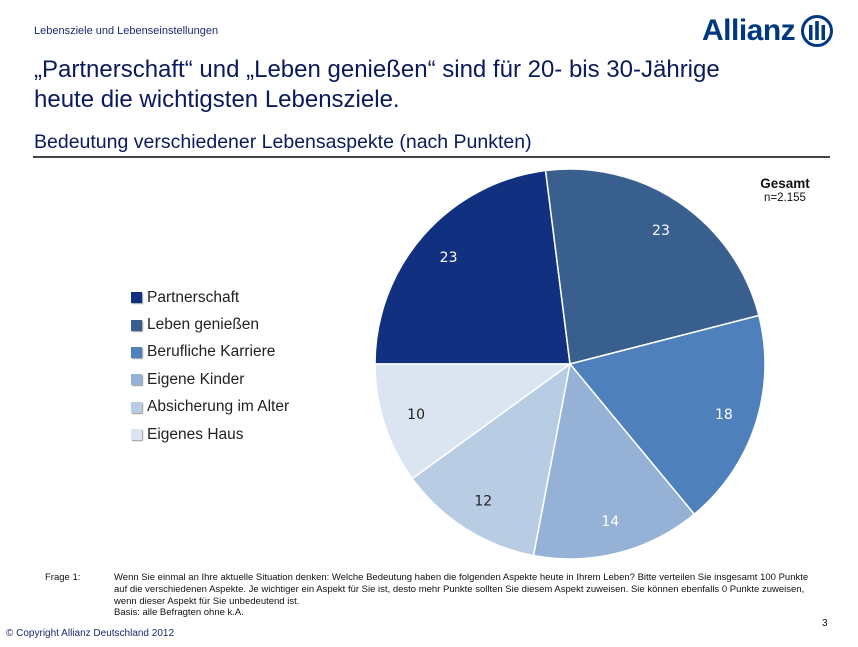 This screenshot has height=647, width=858. I want to click on allianz-logo: Allianz, so click(768, 31).